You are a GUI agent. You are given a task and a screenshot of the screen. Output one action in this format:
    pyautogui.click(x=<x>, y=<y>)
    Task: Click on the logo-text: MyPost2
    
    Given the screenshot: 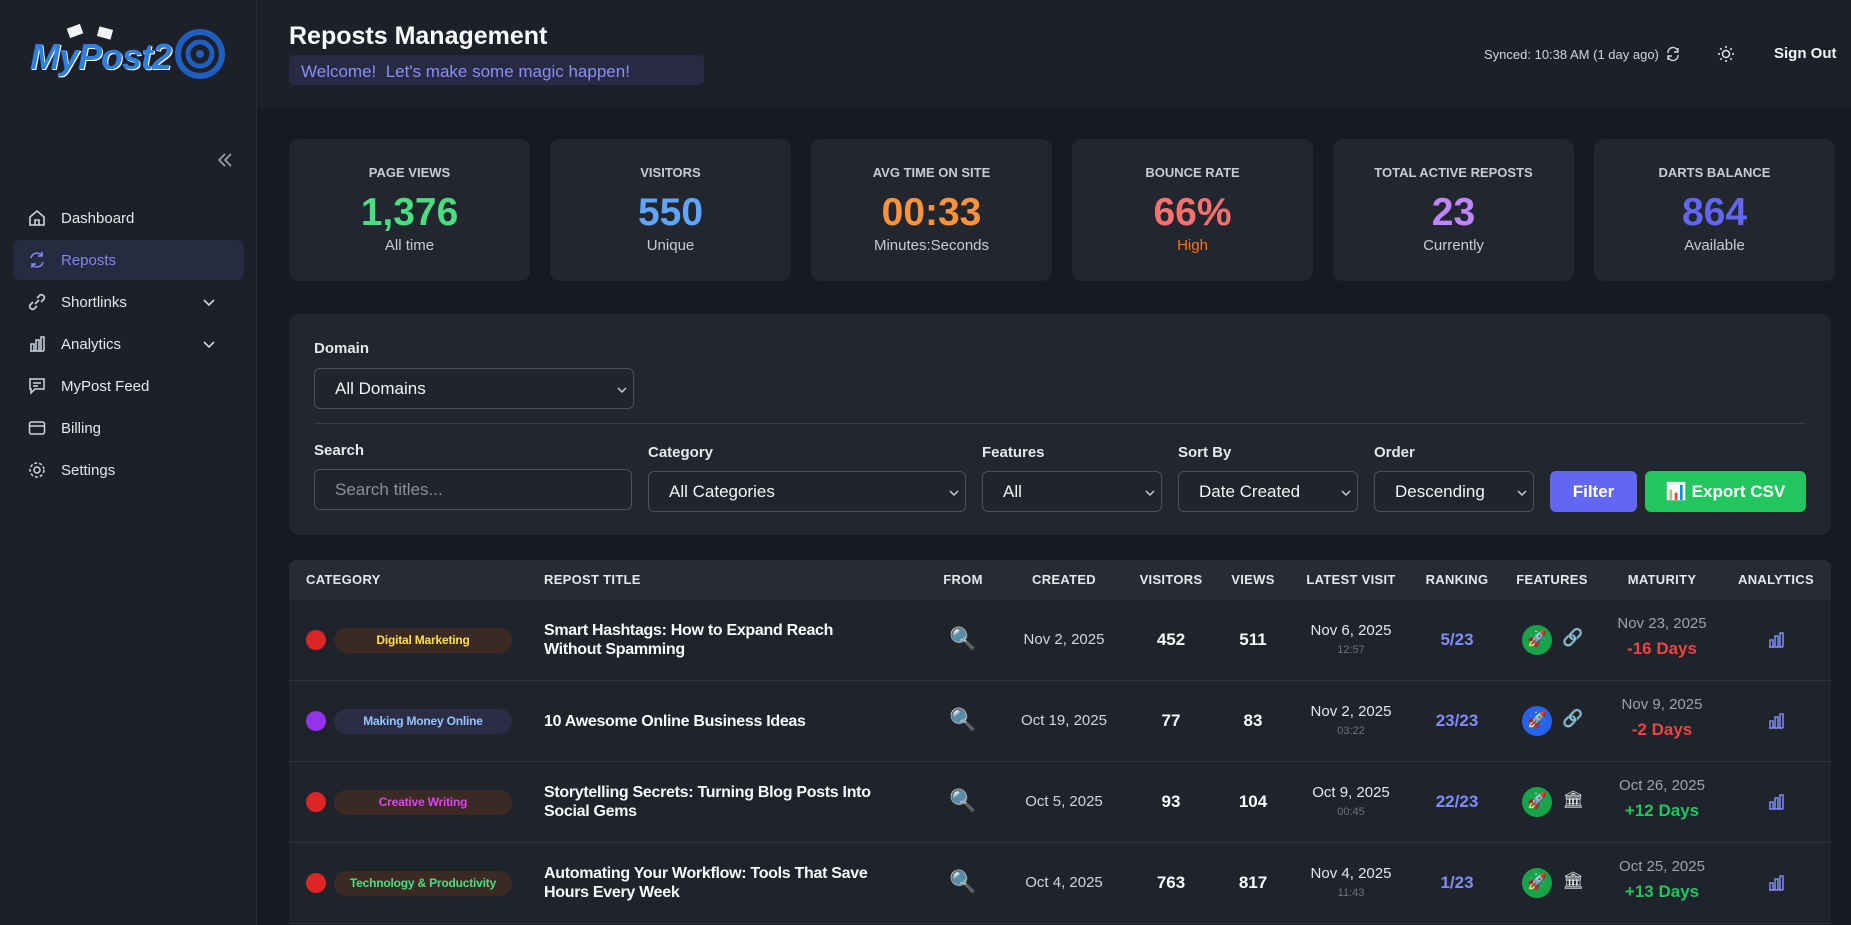 What is the action you would take?
    pyautogui.click(x=101, y=56)
    